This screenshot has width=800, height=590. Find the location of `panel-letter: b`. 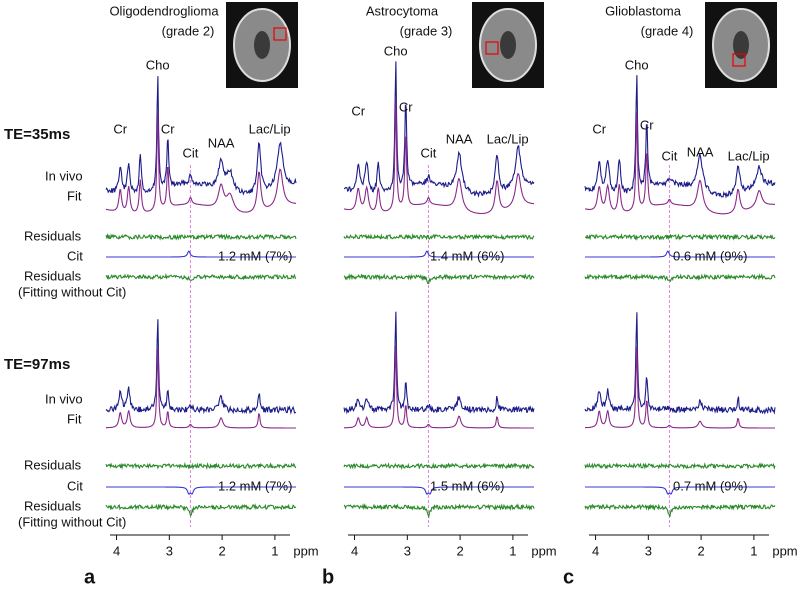

panel-letter: b is located at coordinates (328, 577).